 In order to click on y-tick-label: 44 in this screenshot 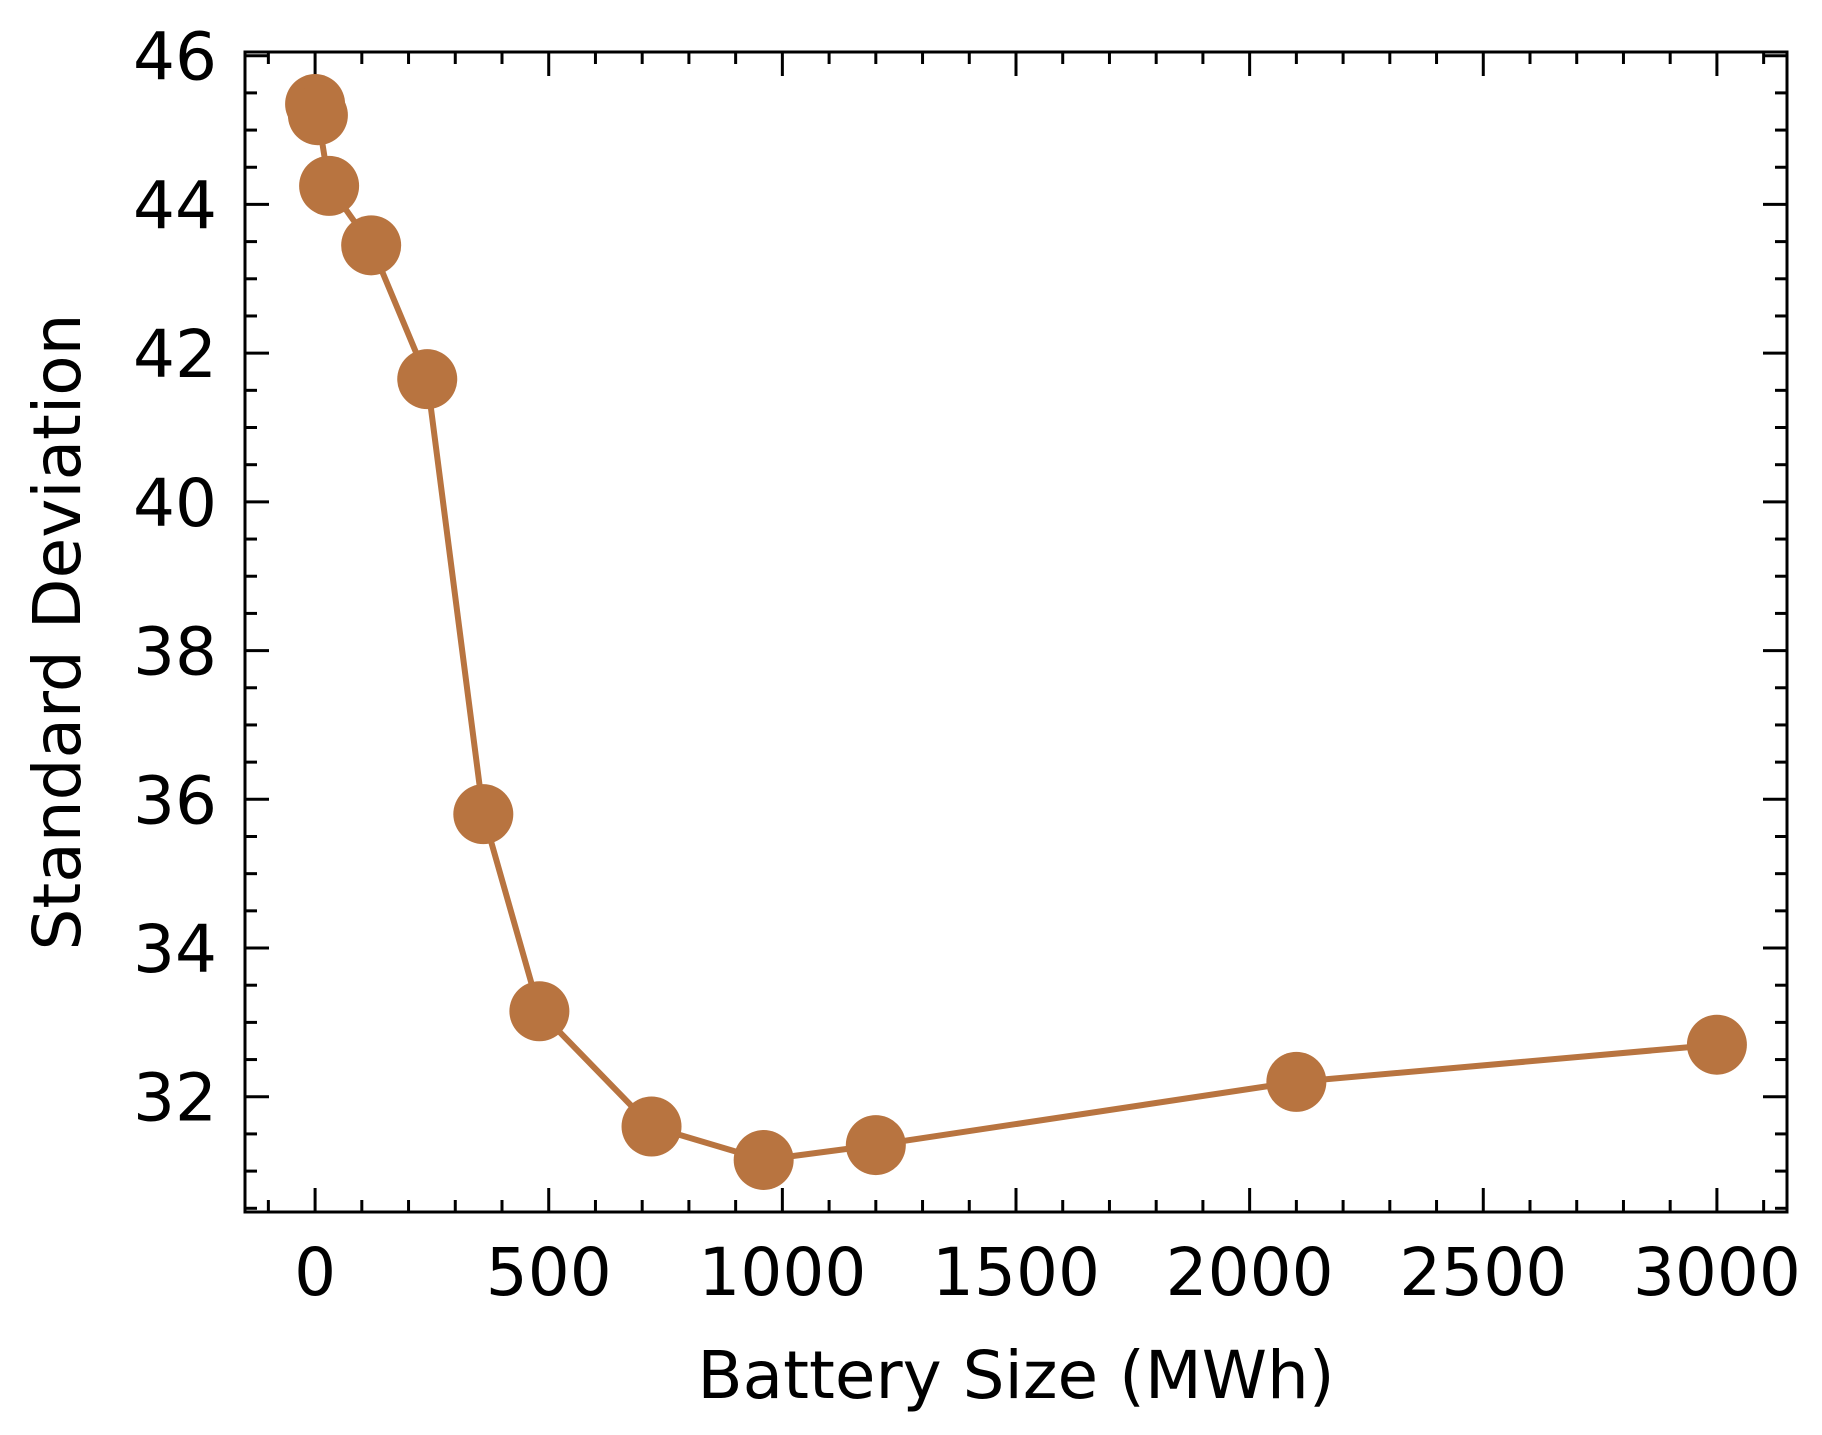, I will do `click(175, 205)`.